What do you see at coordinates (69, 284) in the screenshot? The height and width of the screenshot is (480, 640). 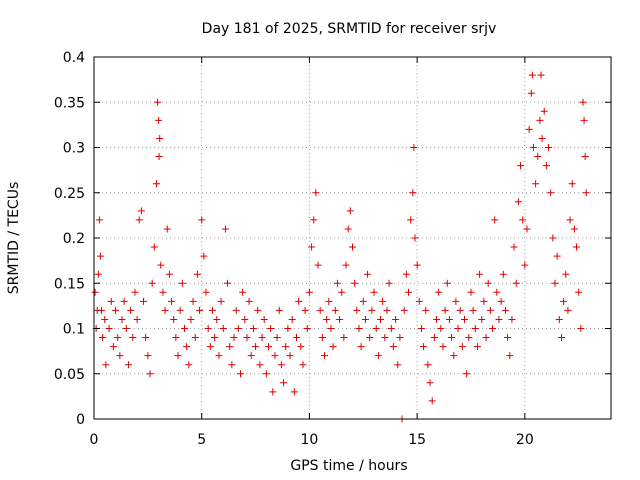 I see `y-tick-label: 0.15` at bounding box center [69, 284].